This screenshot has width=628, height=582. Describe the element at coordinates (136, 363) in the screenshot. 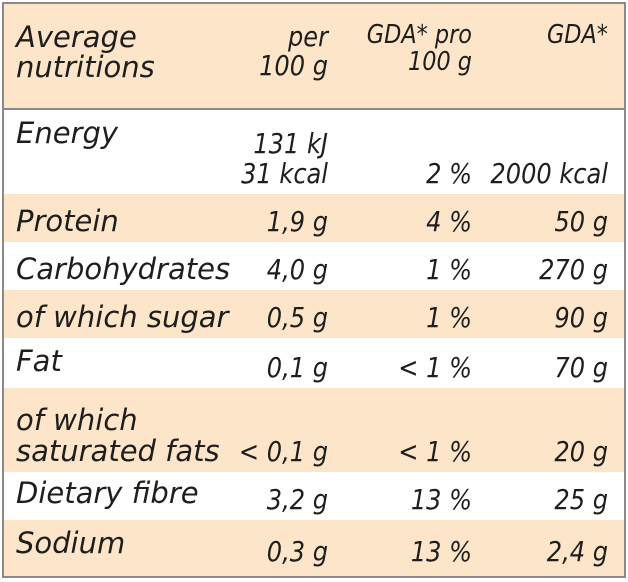

I see `row-label: Fat` at that location.